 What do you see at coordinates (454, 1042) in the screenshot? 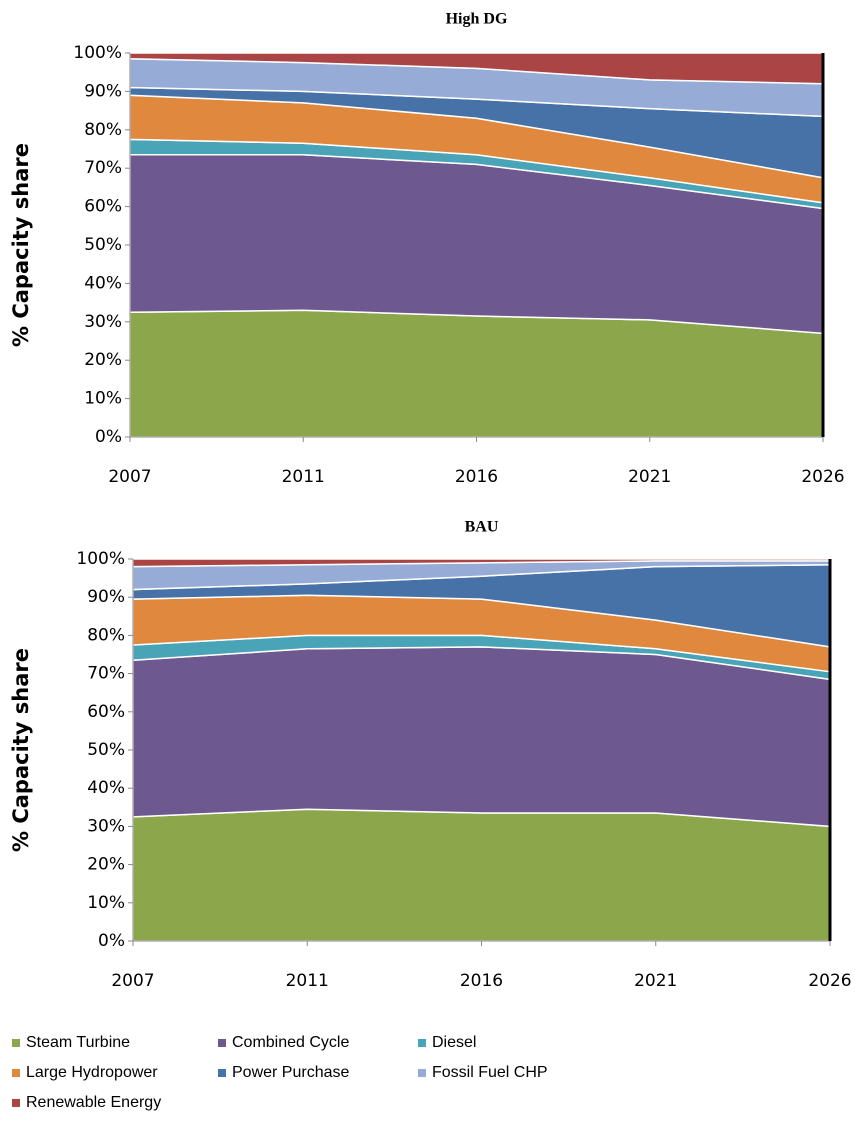
I see `legend-label: Diesel` at bounding box center [454, 1042].